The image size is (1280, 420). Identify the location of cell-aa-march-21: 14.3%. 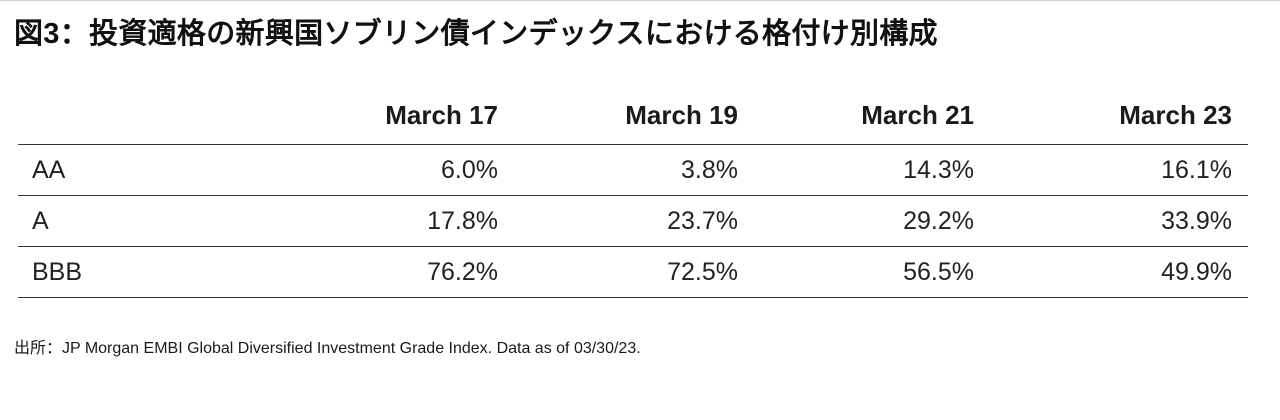
(872, 170).